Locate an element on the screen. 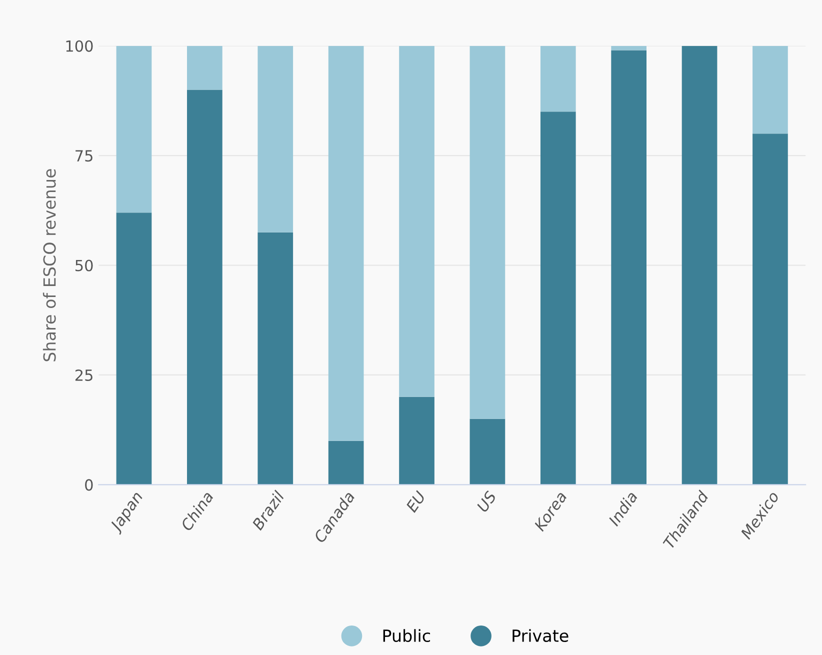 The width and height of the screenshot is (822, 655). y-tick-label: 50 is located at coordinates (84, 266).